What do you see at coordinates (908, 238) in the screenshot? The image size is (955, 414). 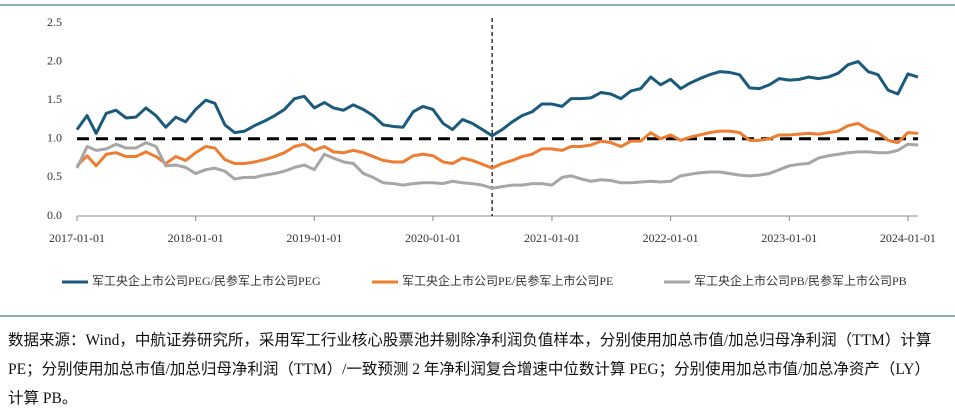 I see `x-tick-label: 2024-01-01` at bounding box center [908, 238].